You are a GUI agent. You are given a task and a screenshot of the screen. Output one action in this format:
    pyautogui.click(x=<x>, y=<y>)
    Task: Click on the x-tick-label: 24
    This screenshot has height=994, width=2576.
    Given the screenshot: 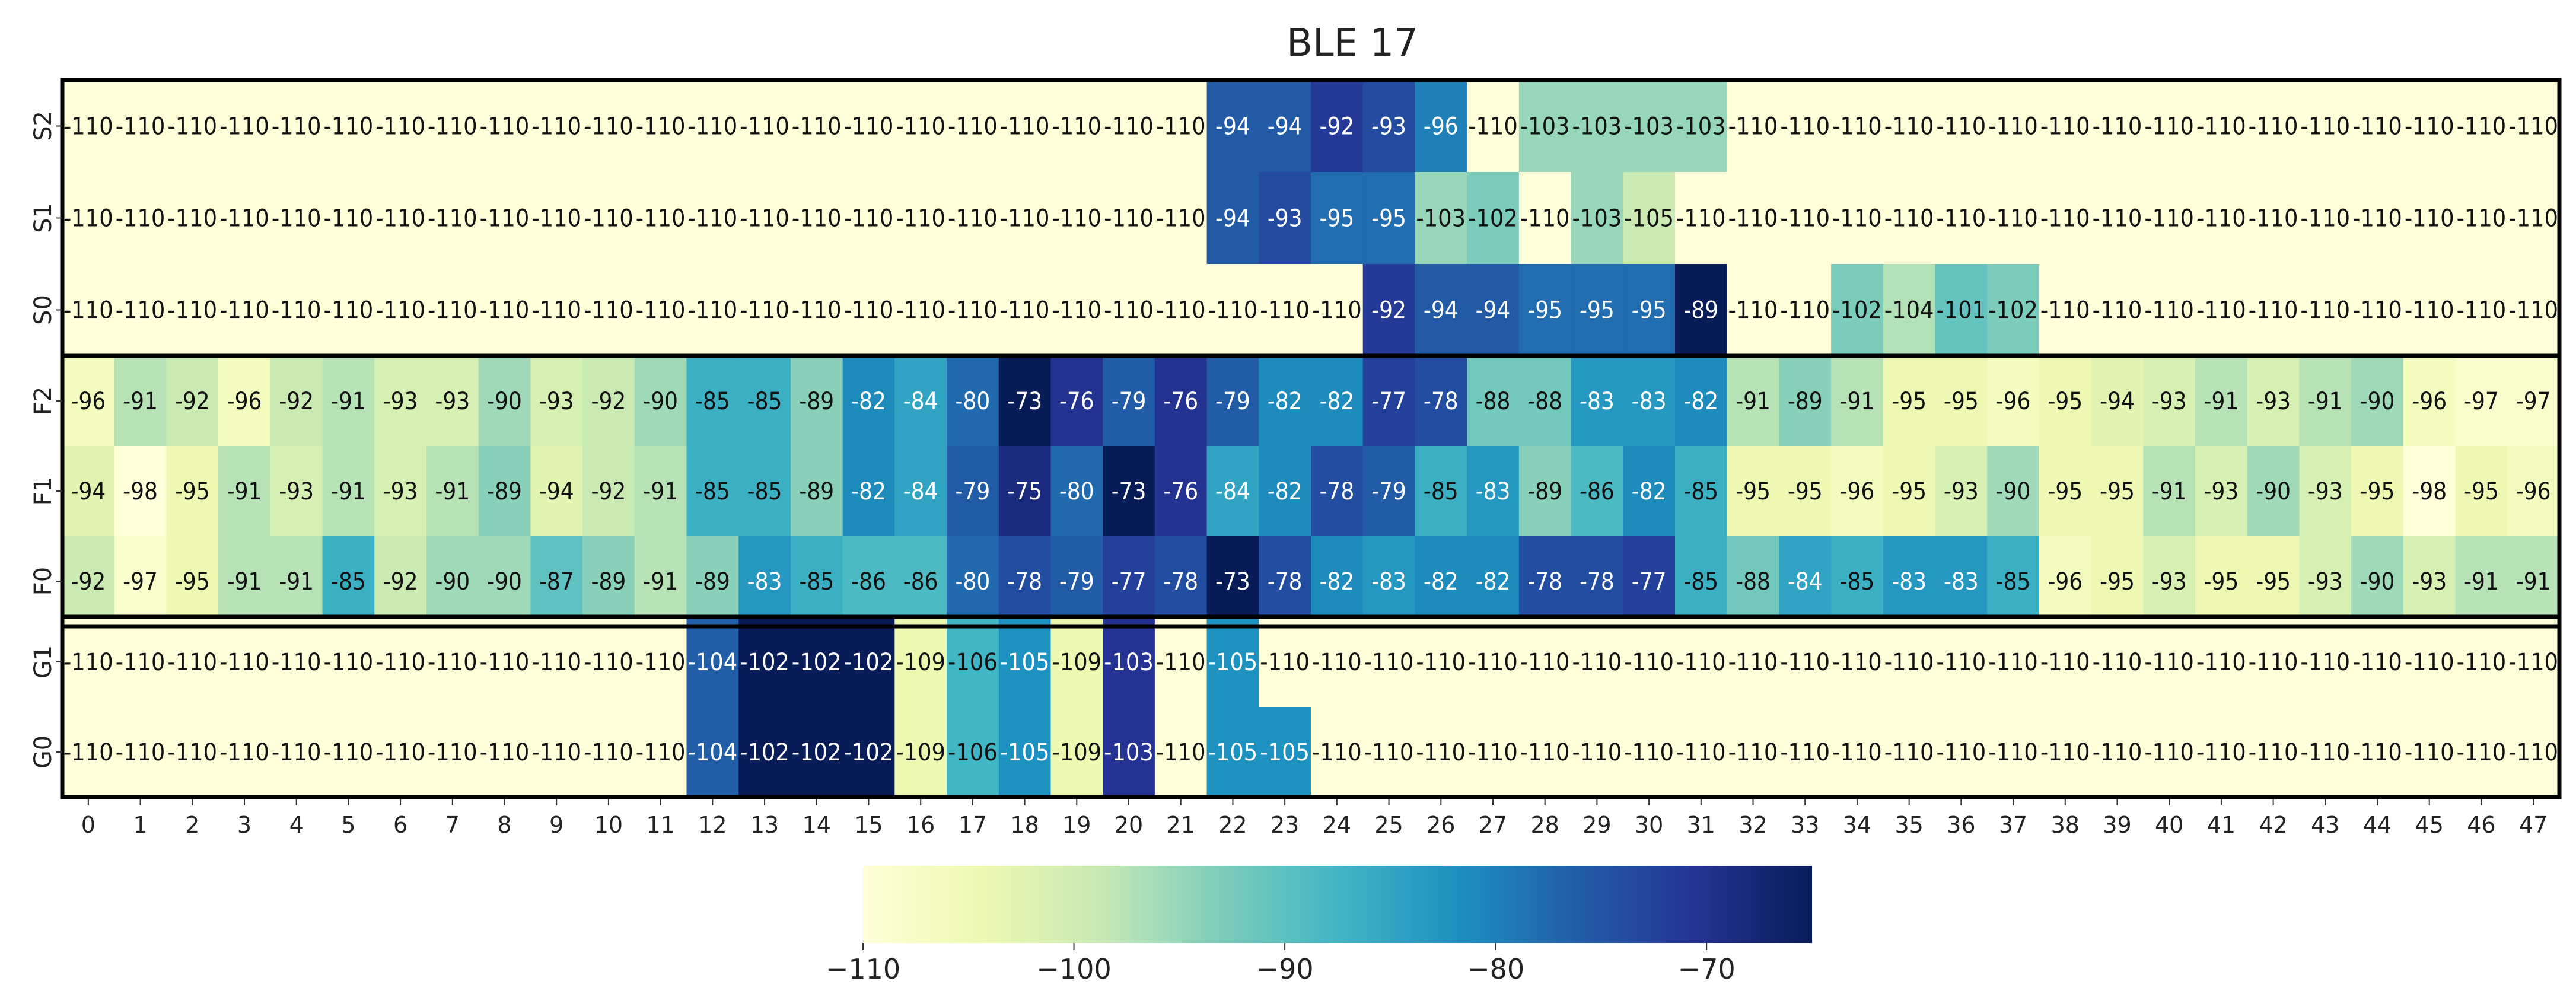 What is the action you would take?
    pyautogui.click(x=1337, y=825)
    